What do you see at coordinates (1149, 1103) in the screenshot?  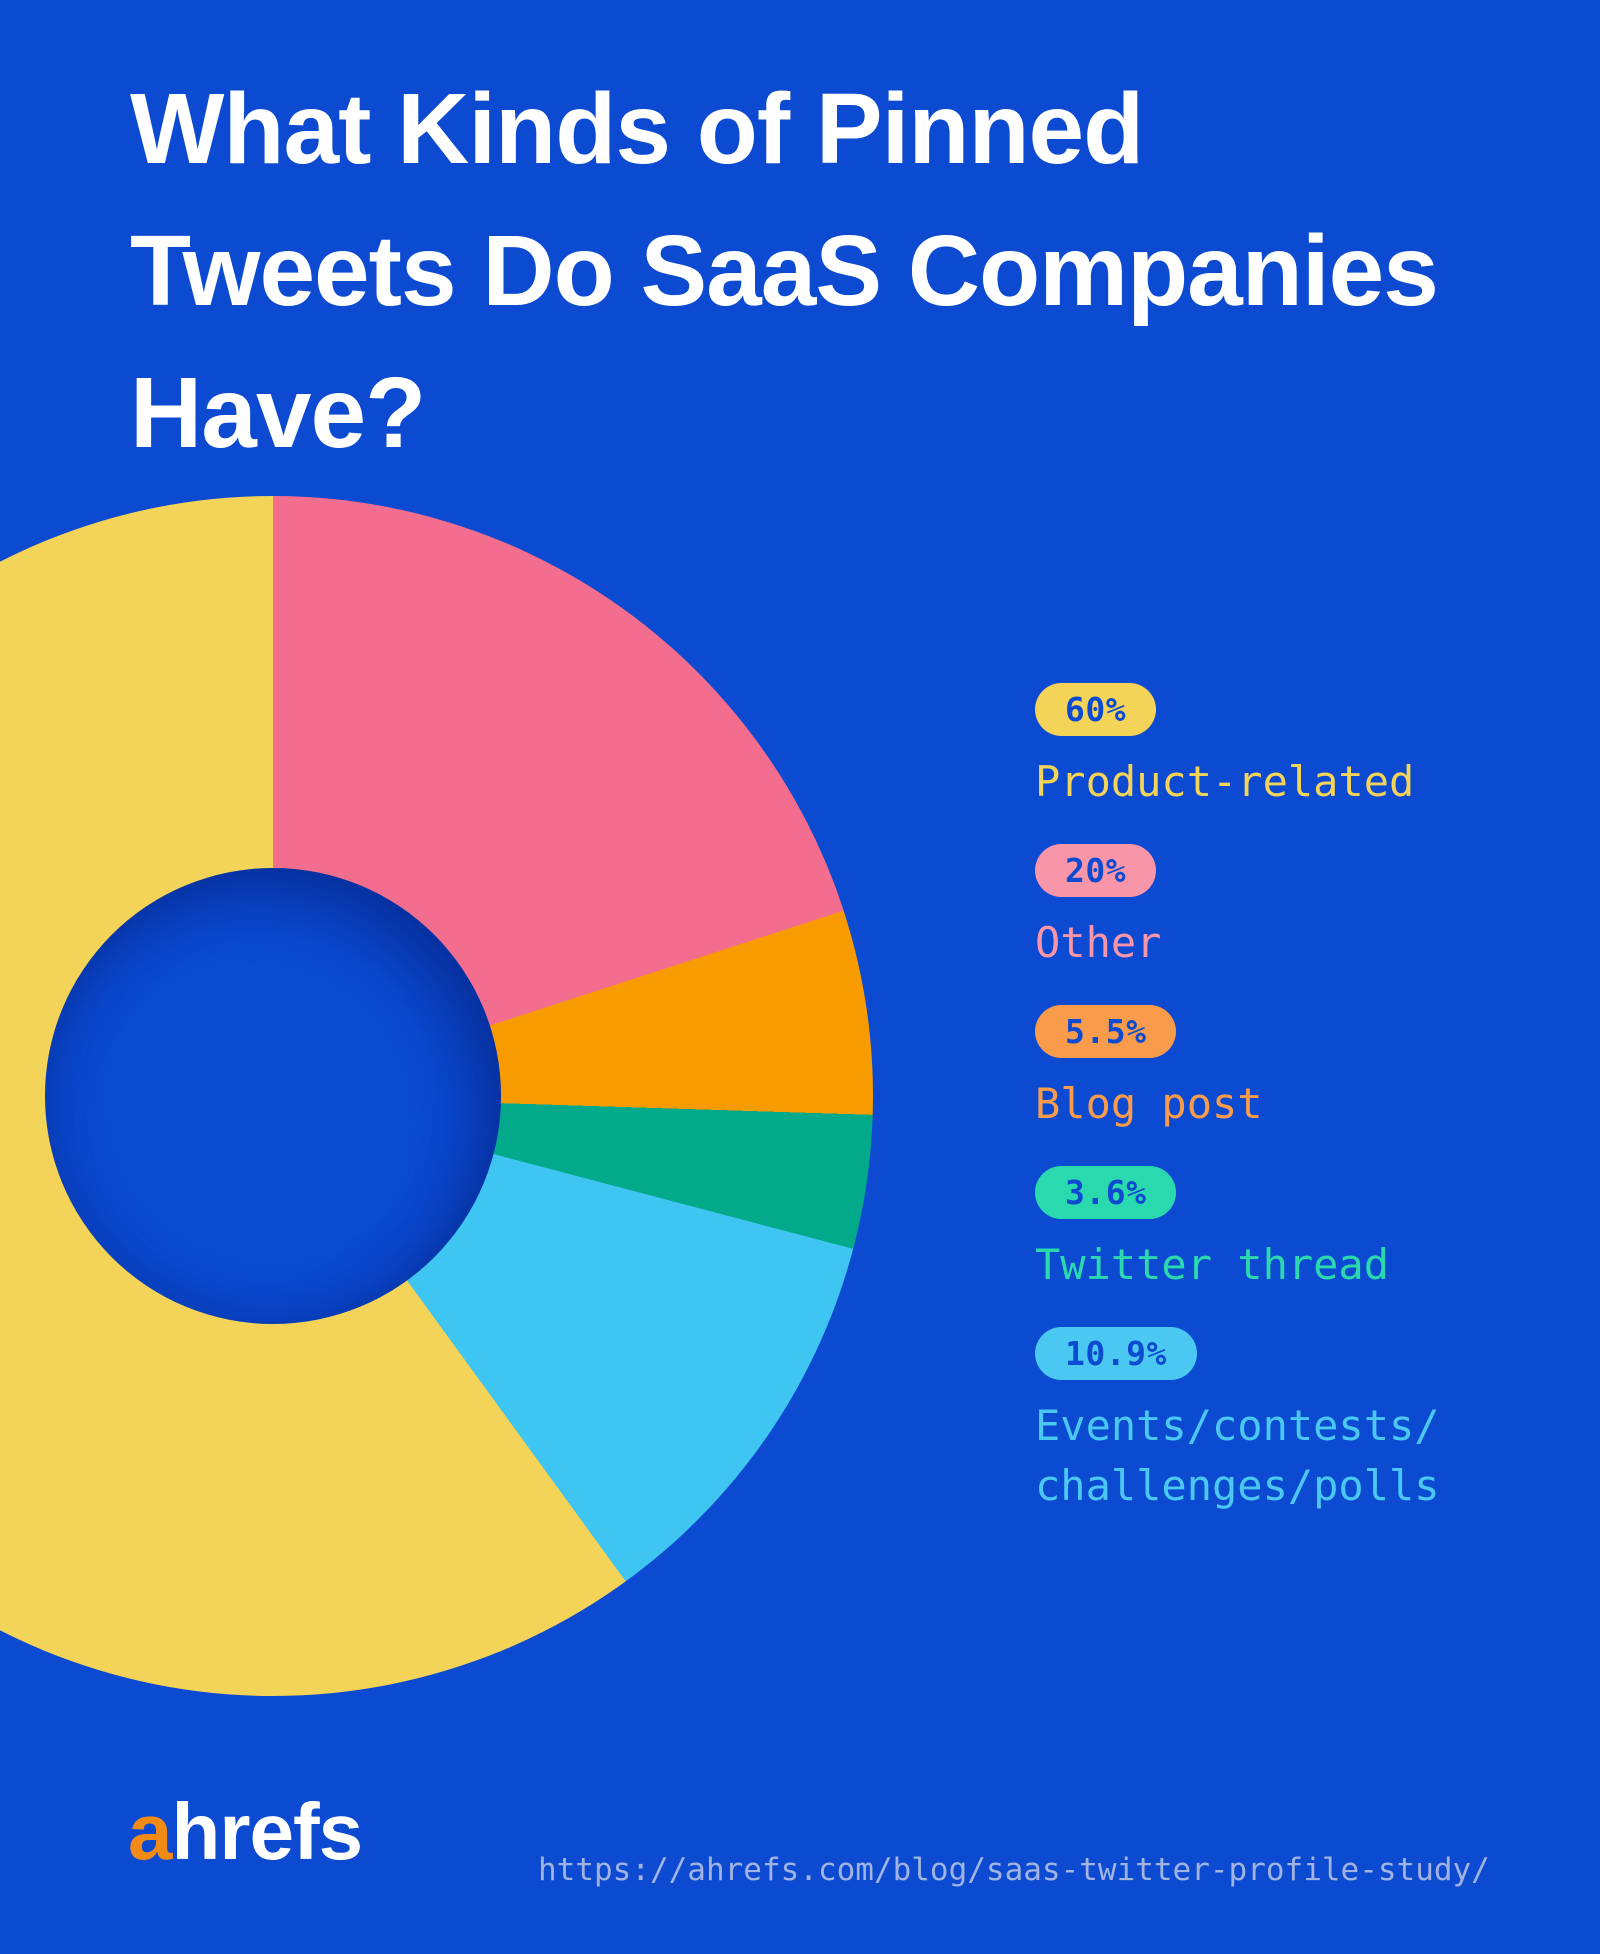 I see `legend-label-line: Blog post` at bounding box center [1149, 1103].